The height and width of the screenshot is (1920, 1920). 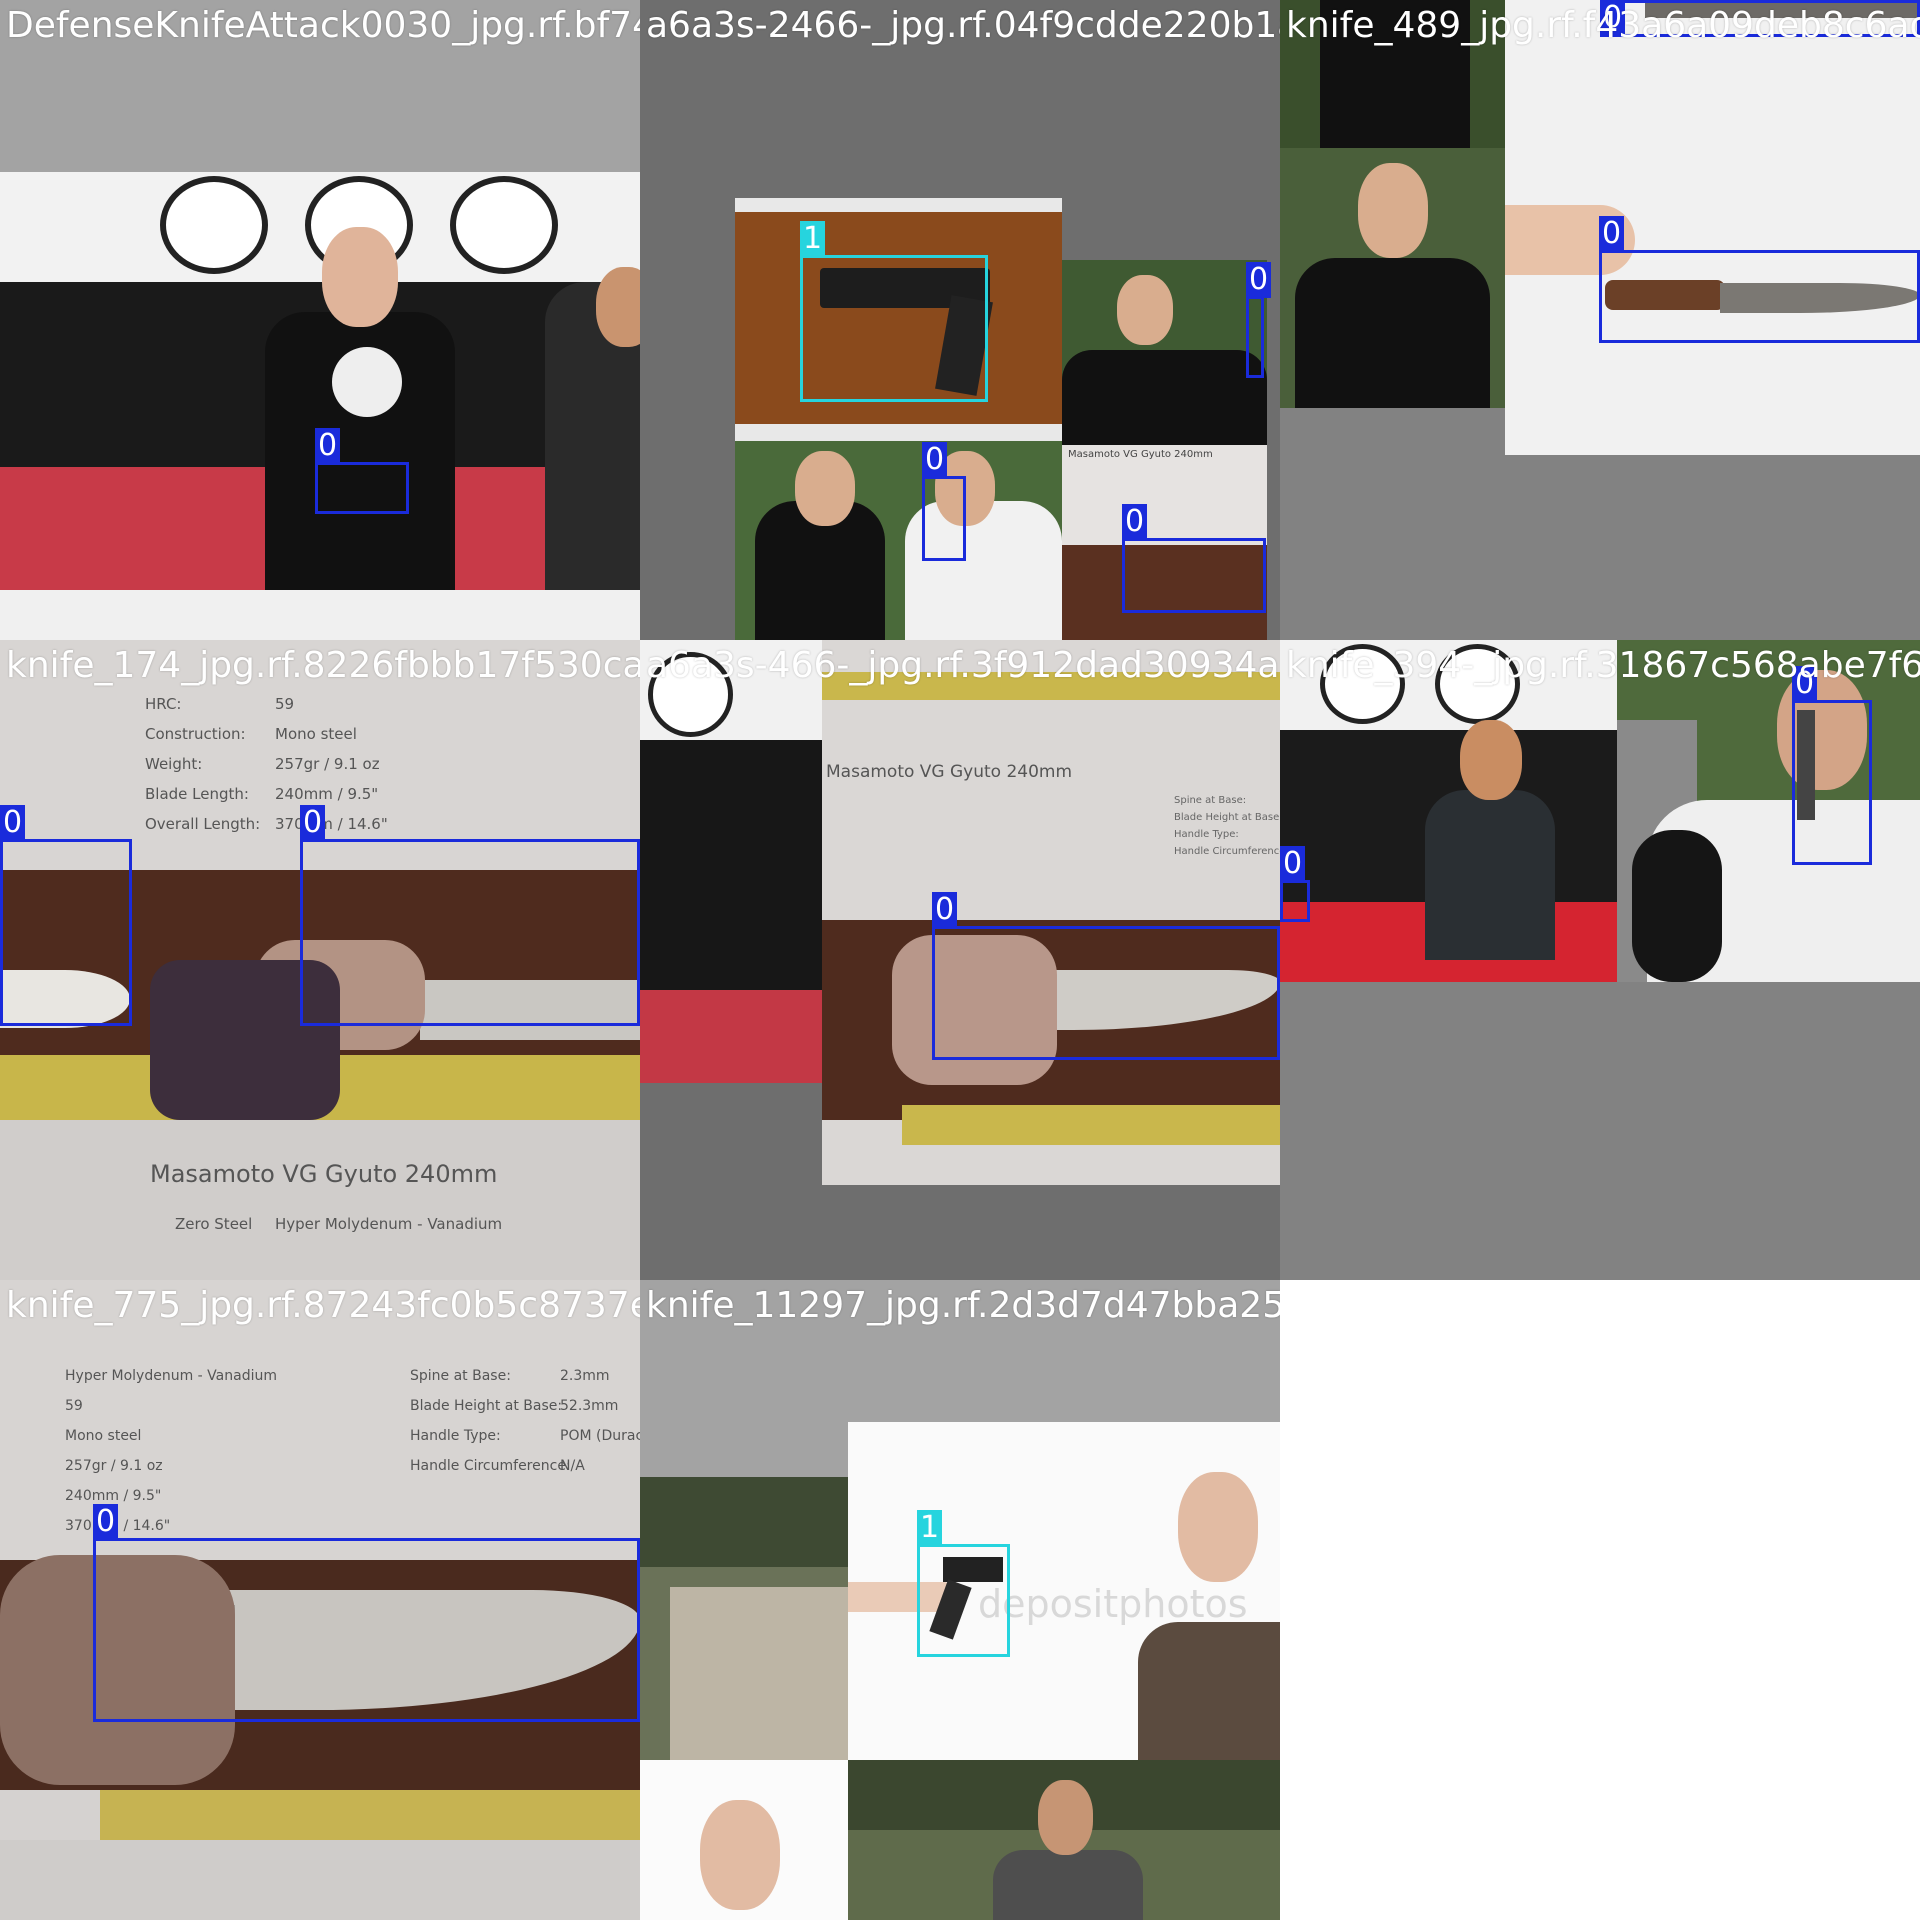 I want to click on person-torso, so click(x=1490, y=875).